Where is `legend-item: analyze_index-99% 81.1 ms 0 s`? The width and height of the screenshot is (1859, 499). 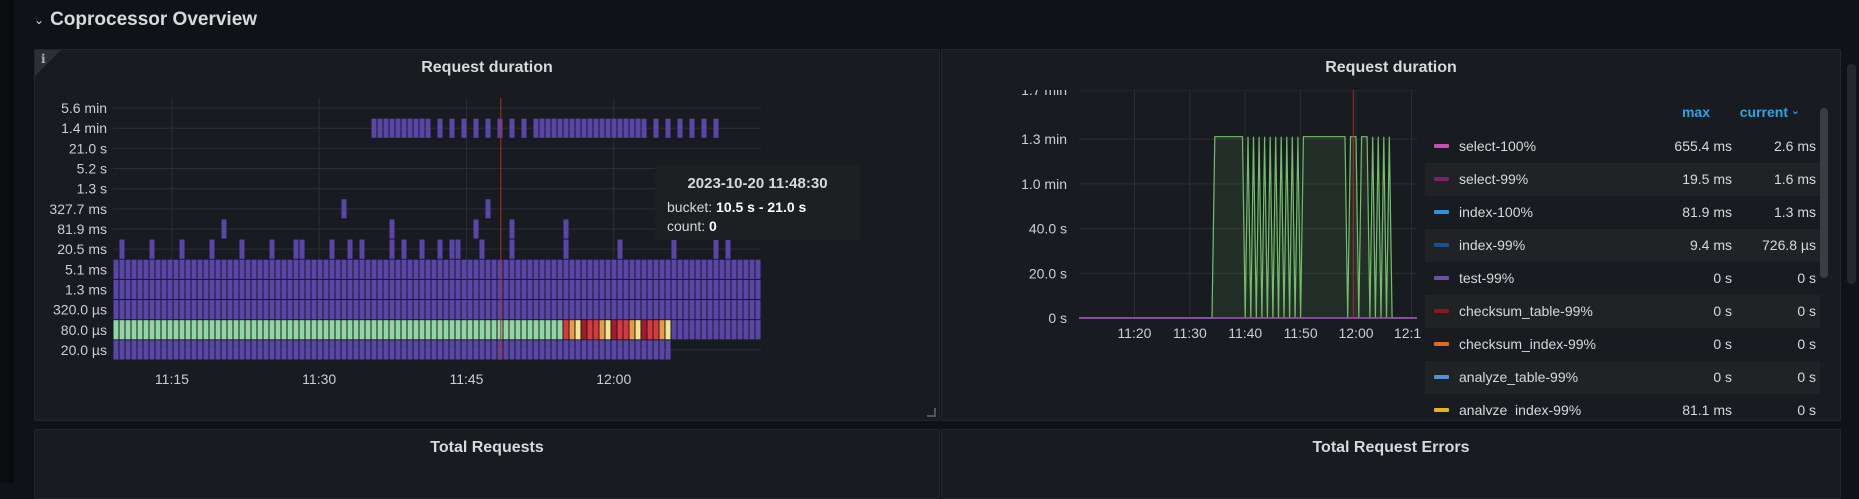 legend-item: analyze_index-99% 81.1 ms 0 s is located at coordinates (1622, 404).